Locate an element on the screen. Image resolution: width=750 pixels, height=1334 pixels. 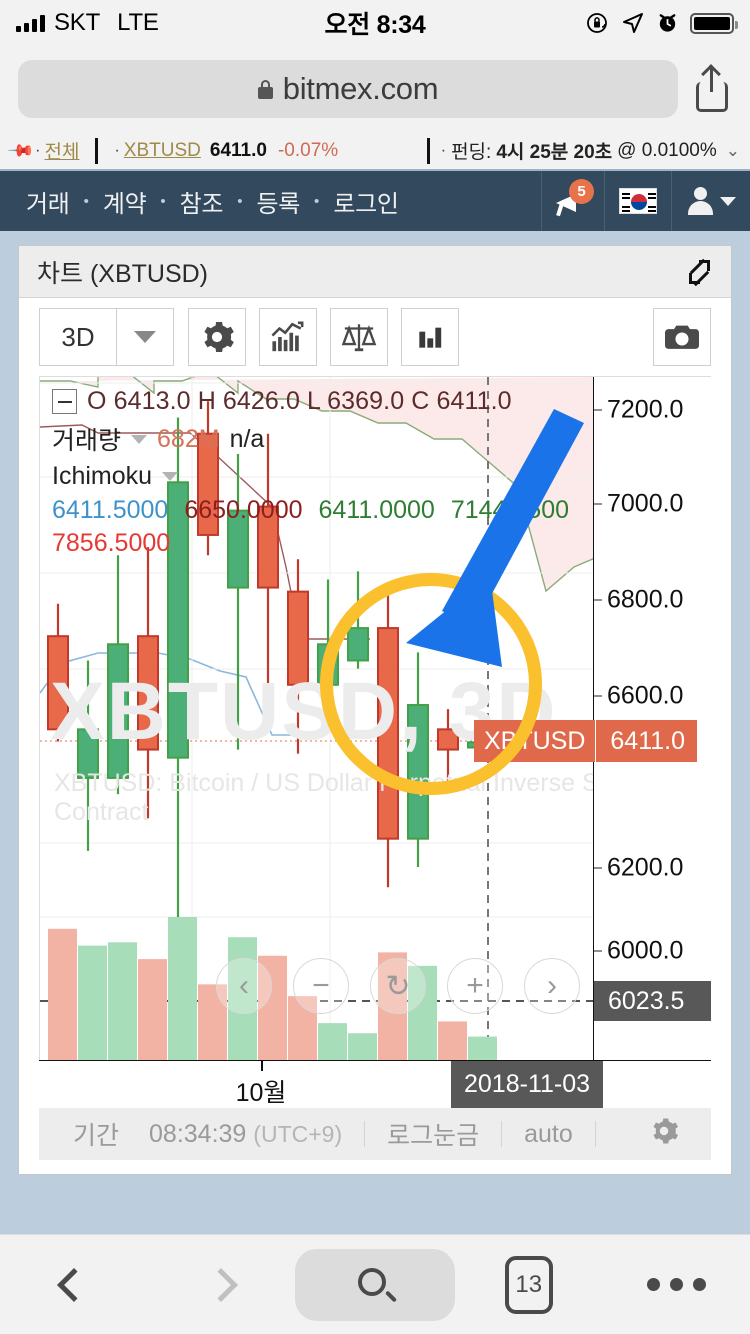
volume-value: 682M is located at coordinates (188, 438).